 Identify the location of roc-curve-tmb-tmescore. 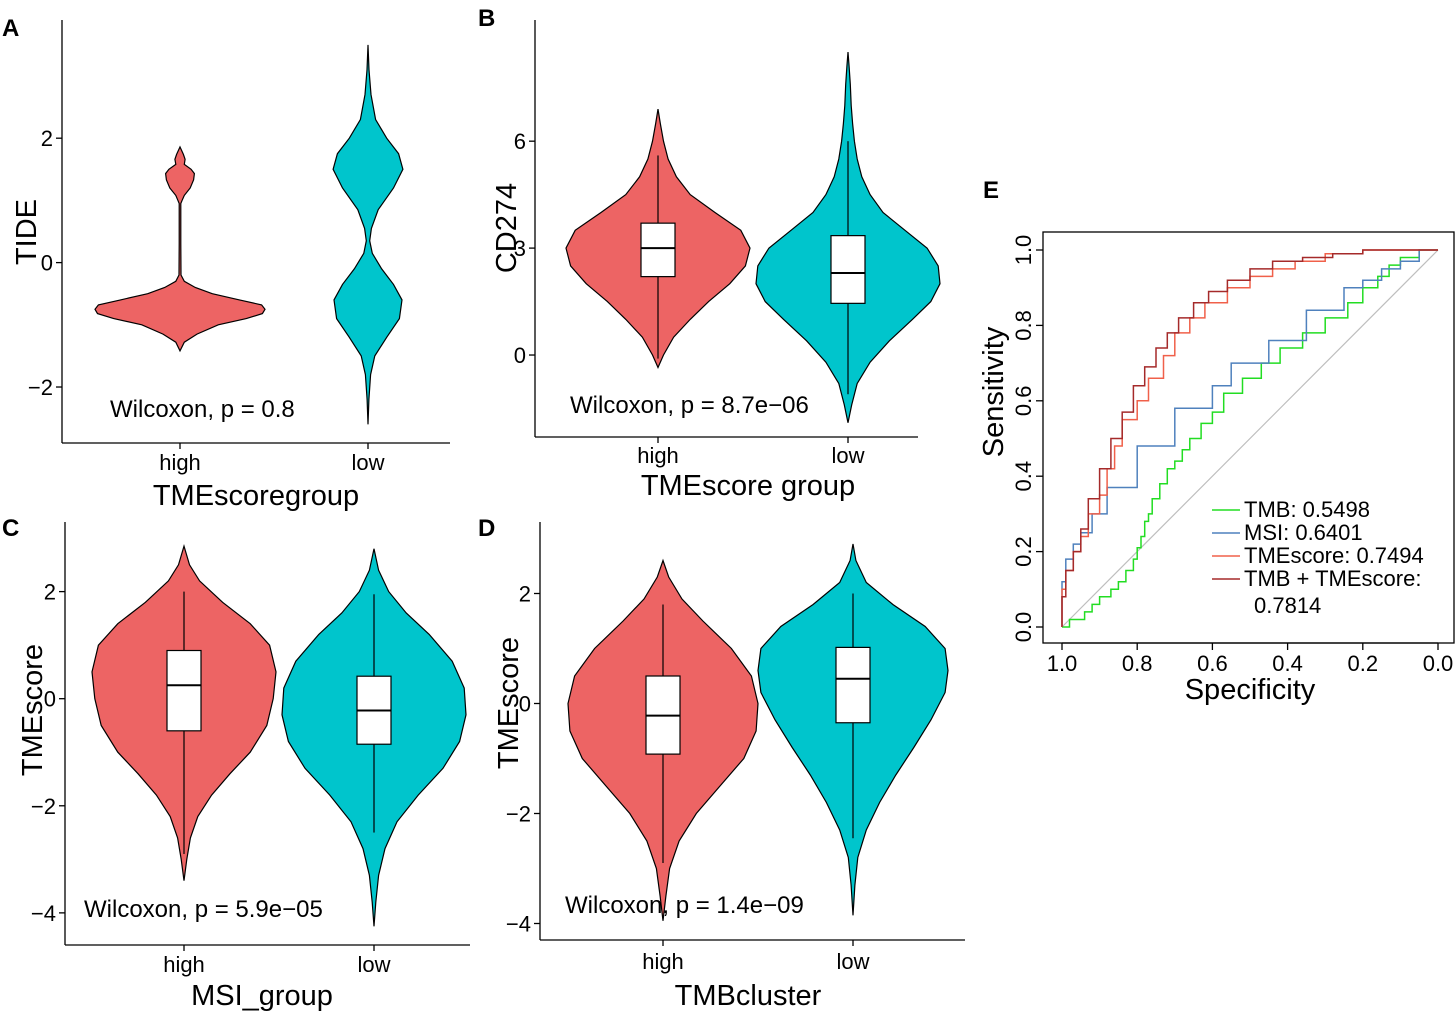
(1249, 438).